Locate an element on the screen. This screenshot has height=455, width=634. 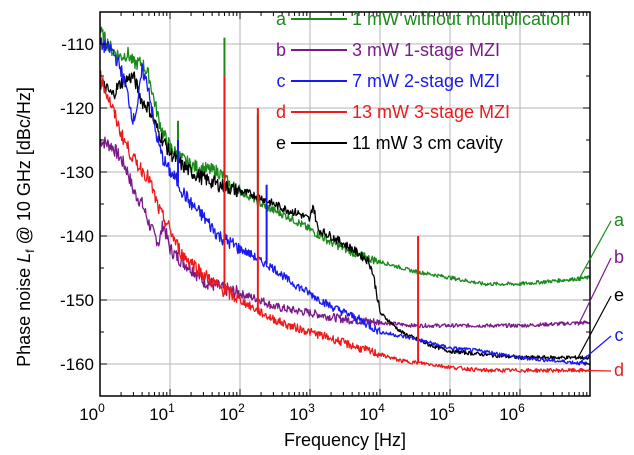
end-label-e: e is located at coordinates (619, 295).